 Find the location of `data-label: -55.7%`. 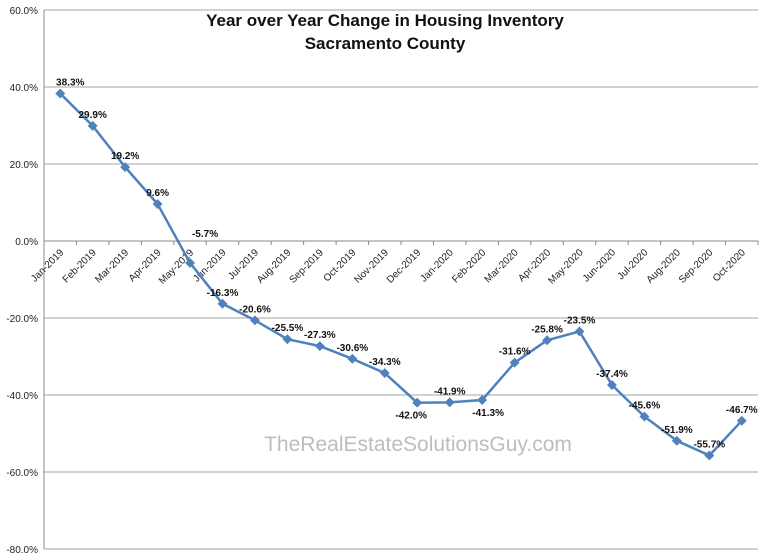

data-label: -55.7% is located at coordinates (709, 444).